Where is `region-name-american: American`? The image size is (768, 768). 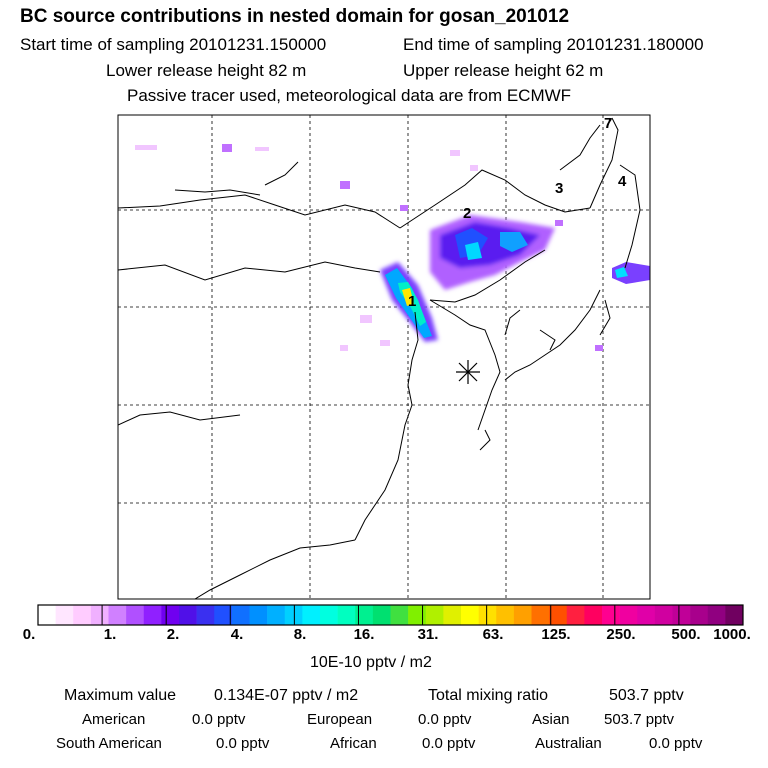 region-name-american: American is located at coordinates (114, 719).